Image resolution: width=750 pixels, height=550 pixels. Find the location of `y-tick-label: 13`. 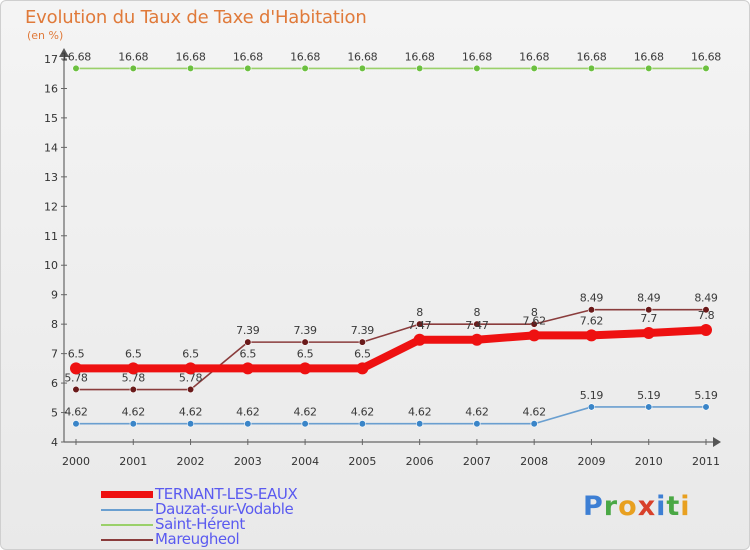

y-tick-label: 13 is located at coordinates (51, 177).